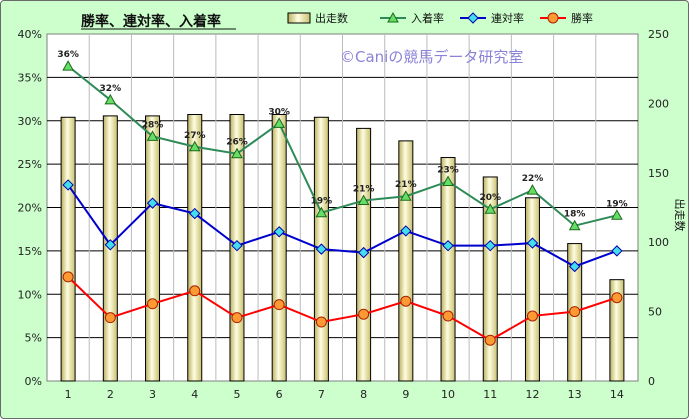 Image resolution: width=689 pixels, height=419 pixels. I want to click on point-入着率-12, so click(532, 189).